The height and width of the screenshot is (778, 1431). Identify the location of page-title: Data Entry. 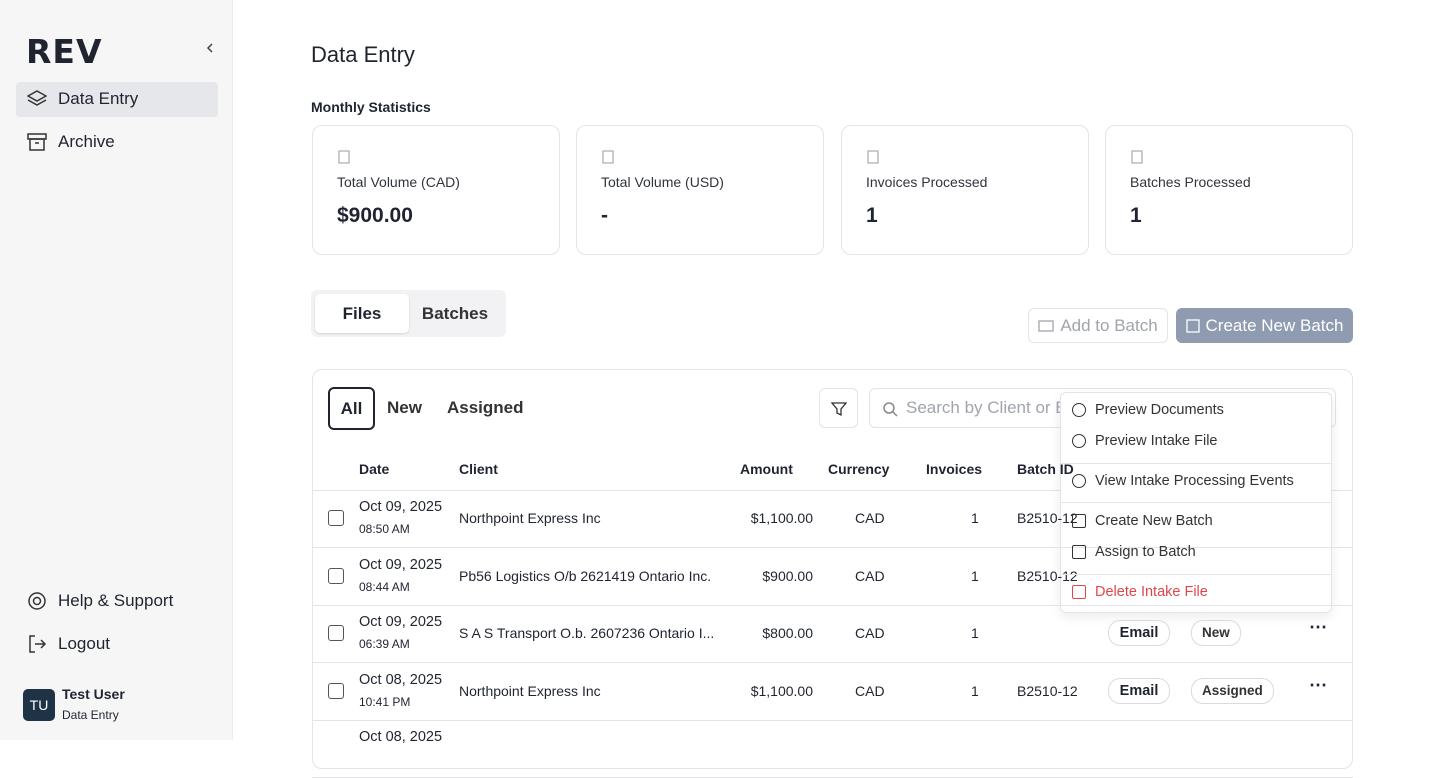
(363, 54).